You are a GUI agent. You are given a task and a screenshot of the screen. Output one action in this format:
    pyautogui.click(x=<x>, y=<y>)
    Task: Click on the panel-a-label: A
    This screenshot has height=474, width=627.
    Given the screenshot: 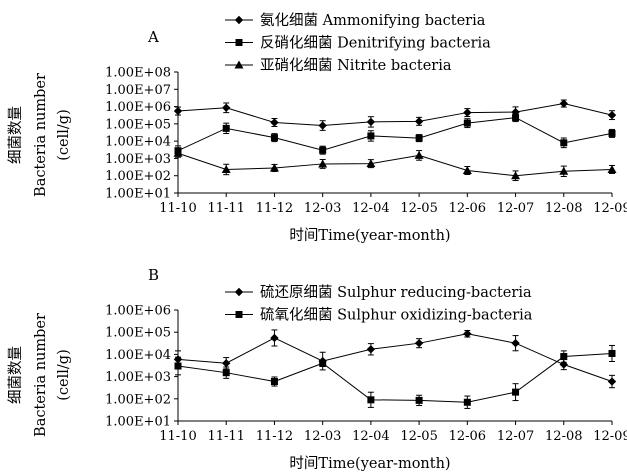 What is the action you would take?
    pyautogui.click(x=153, y=37)
    